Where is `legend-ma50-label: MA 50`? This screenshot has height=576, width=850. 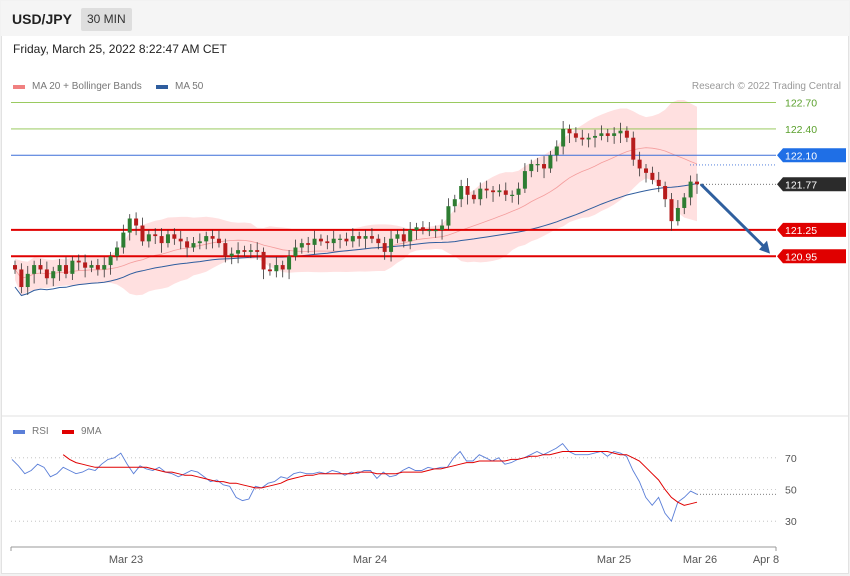
legend-ma50-label: MA 50 is located at coordinates (189, 86).